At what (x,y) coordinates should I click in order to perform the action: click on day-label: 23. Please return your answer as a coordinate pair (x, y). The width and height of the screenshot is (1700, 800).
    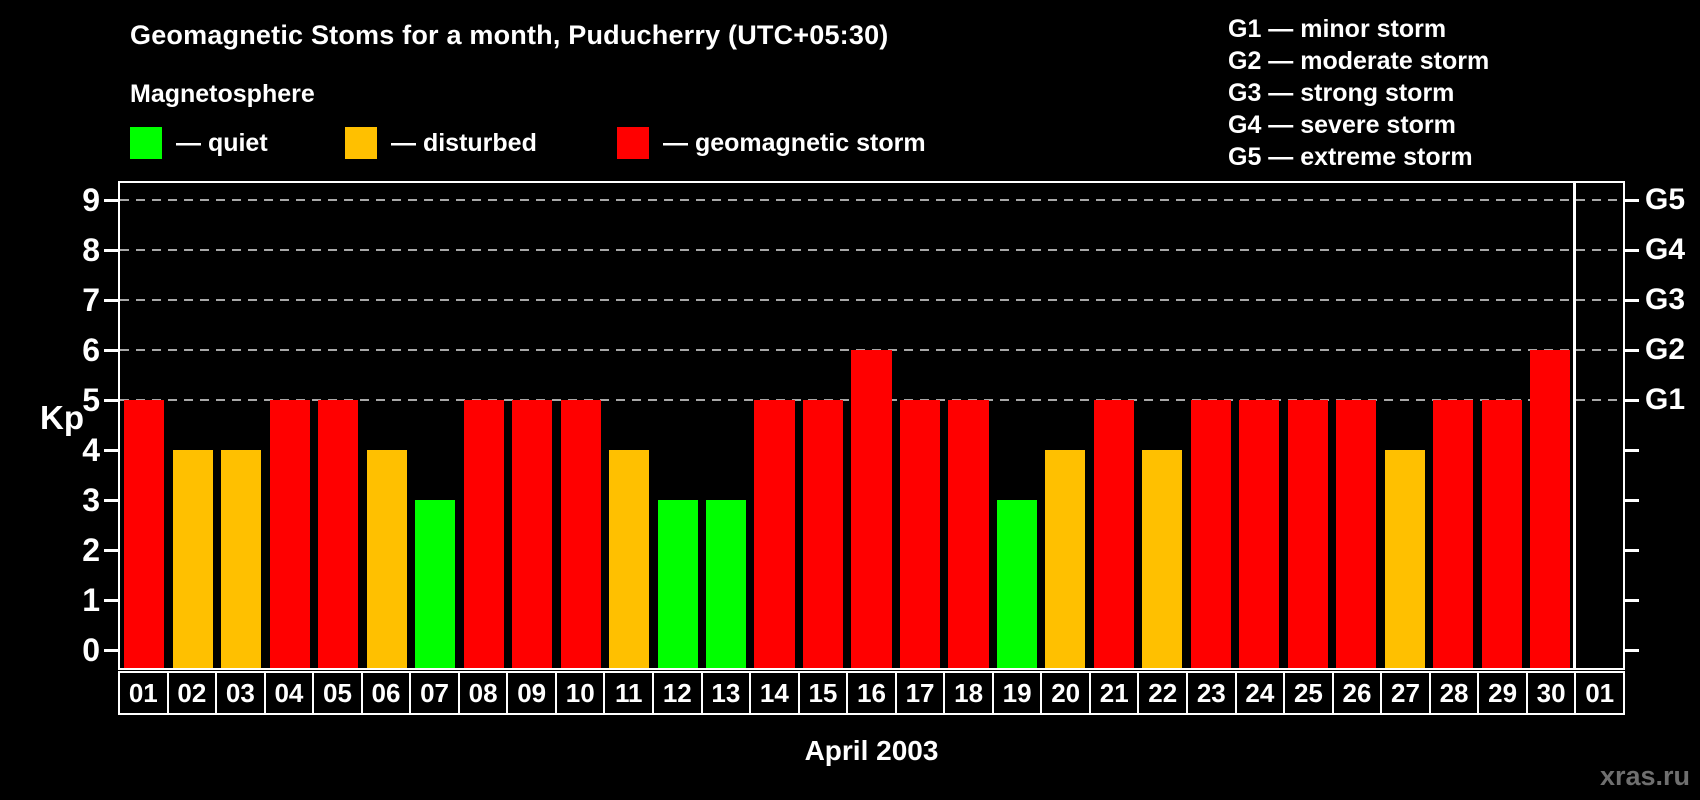
    Looking at the image, I should click on (1211, 693).